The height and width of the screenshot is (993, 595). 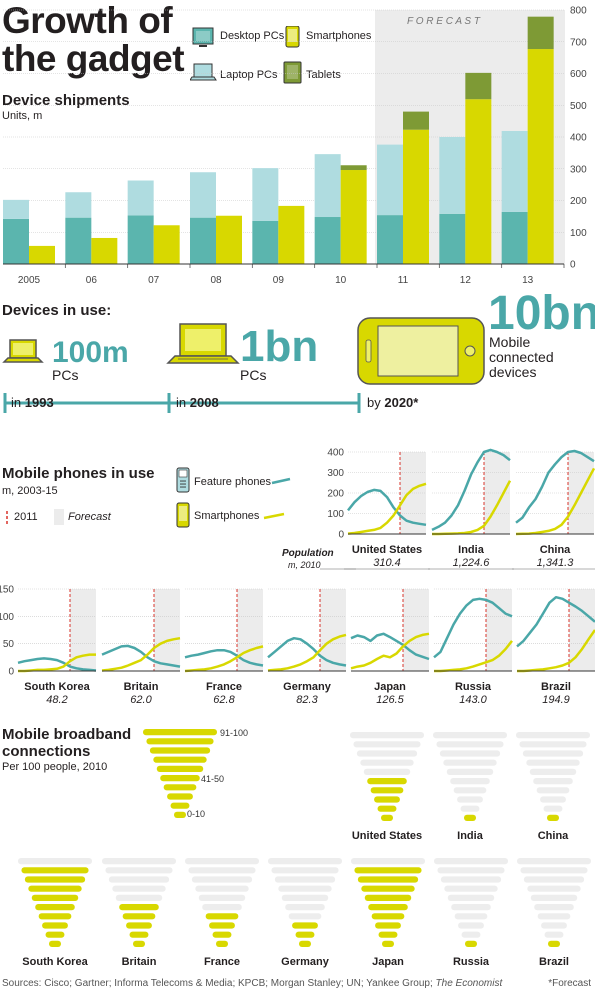 What do you see at coordinates (541, 313) in the screenshot?
I see `mobile-2020-number: 10bn` at bounding box center [541, 313].